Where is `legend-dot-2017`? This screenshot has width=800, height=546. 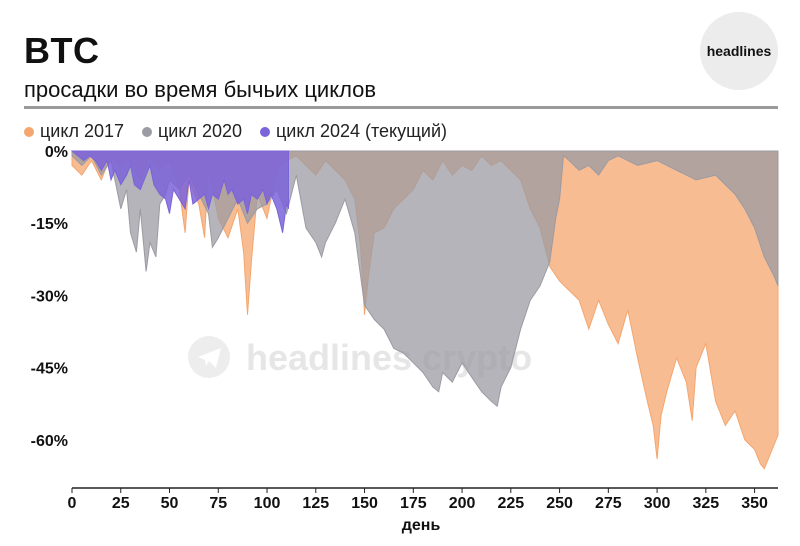
legend-dot-2017 is located at coordinates (29, 131).